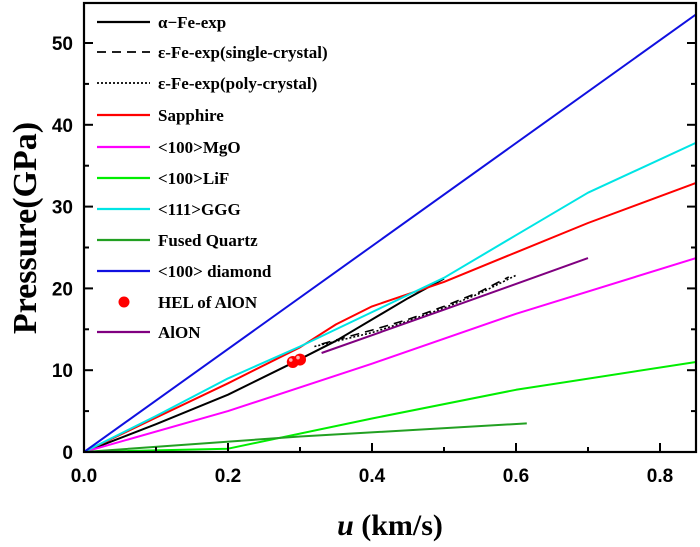 The width and height of the screenshot is (700, 547). Describe the element at coordinates (243, 52) in the screenshot. I see `legend-label: ε-Fe-exp(single-crystal)` at that location.